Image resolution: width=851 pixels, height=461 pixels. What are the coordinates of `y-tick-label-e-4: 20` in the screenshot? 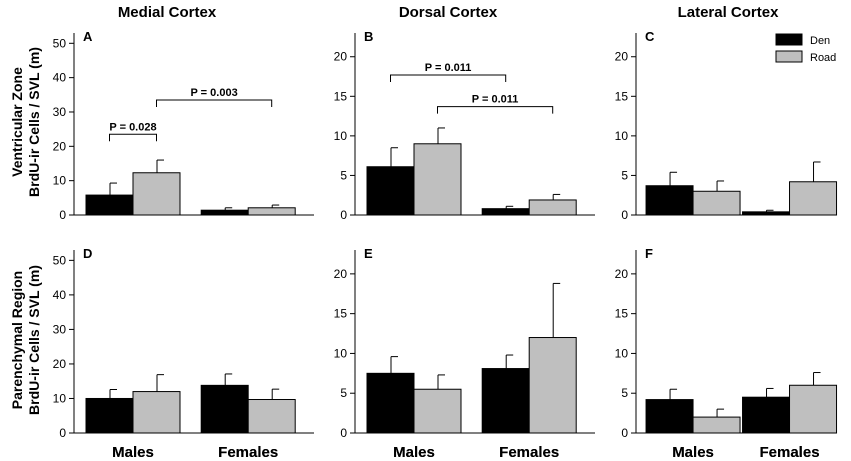 It's located at (341, 274).